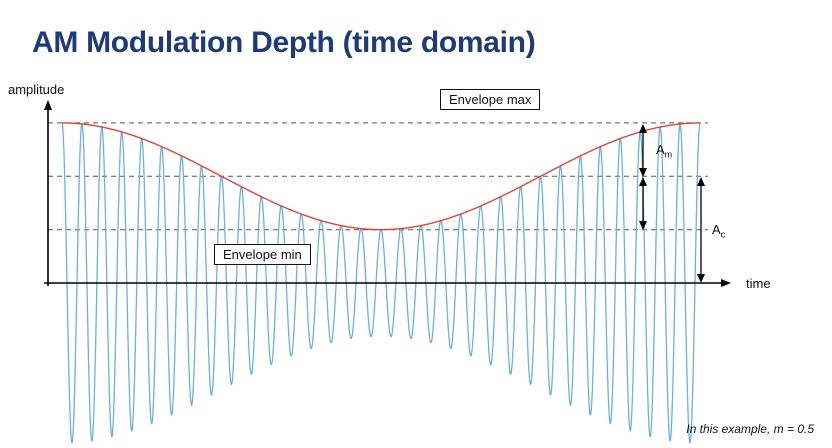 The height and width of the screenshot is (448, 832). Describe the element at coordinates (284, 42) in the screenshot. I see `page-title: AM Modulation Depth (time domain)` at that location.